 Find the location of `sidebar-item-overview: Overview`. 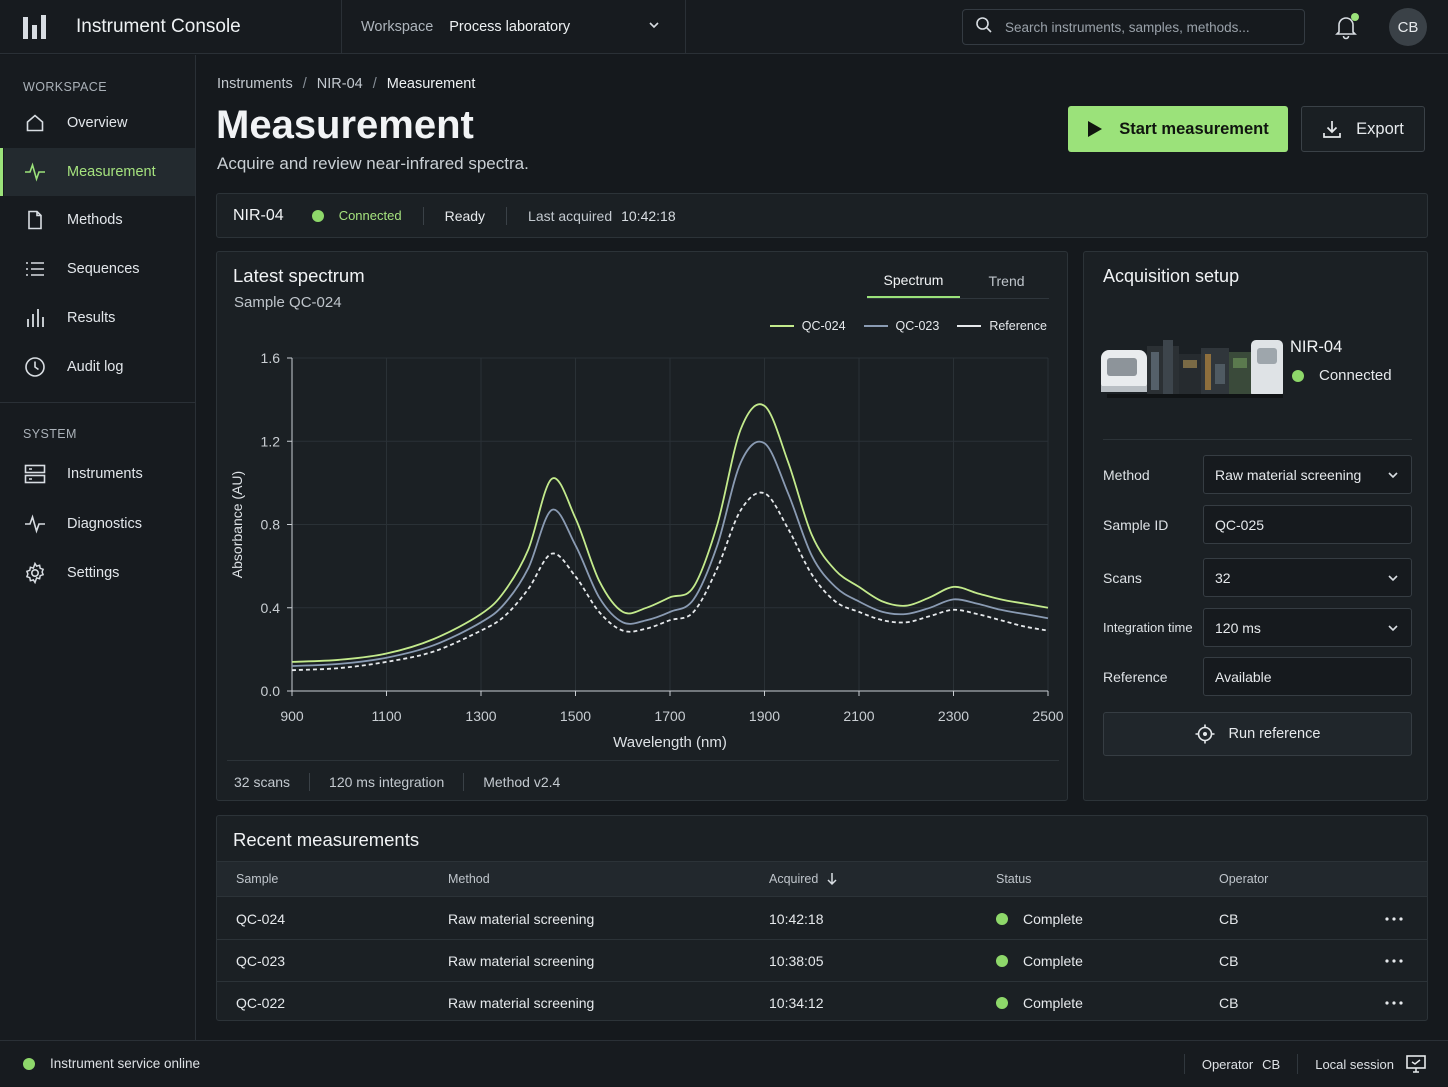

sidebar-item-overview: Overview is located at coordinates (99, 123).